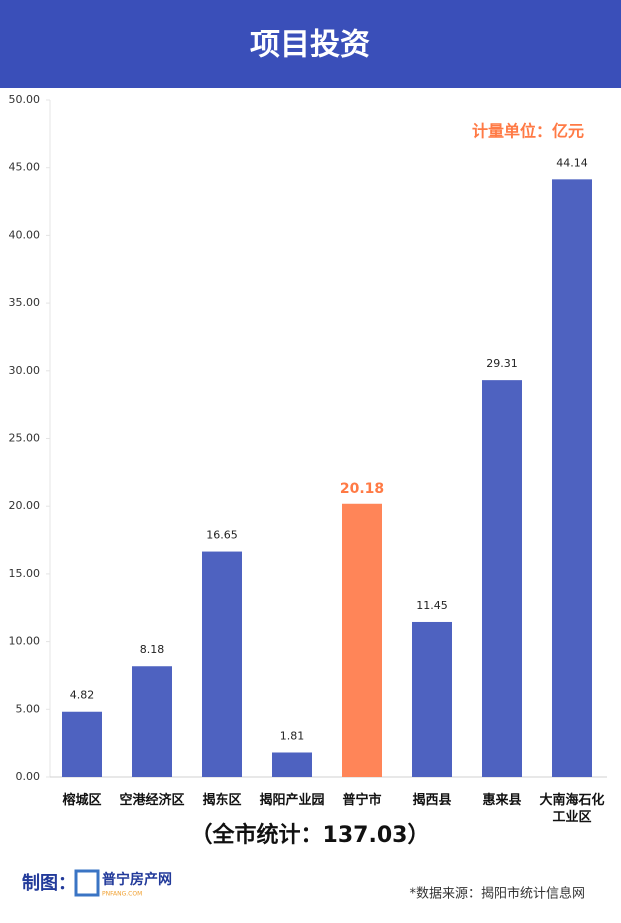 The height and width of the screenshot is (923, 621). I want to click on source: *数据来源：揭阳市统计信息网, so click(497, 894).